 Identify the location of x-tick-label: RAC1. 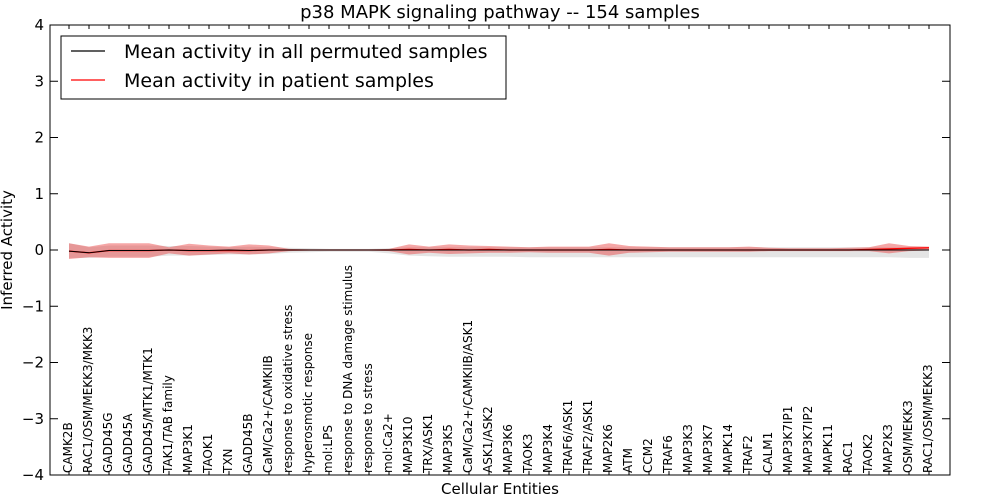
(848, 457).